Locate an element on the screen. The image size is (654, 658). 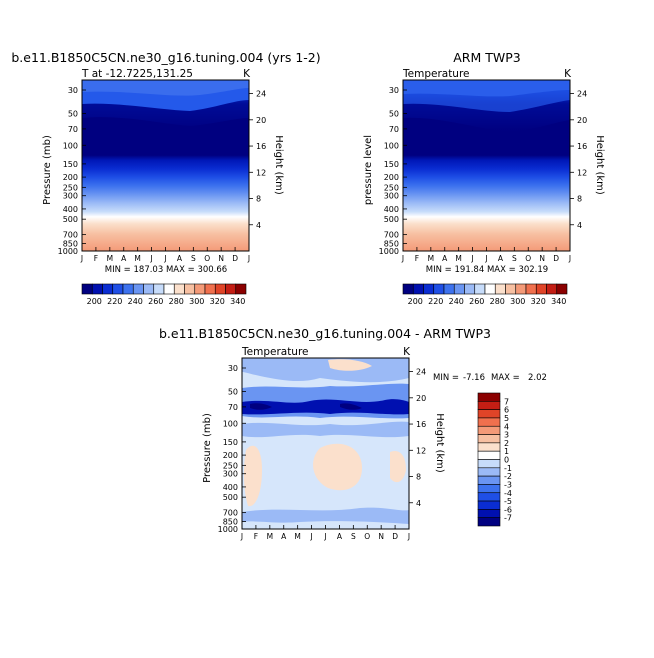
panel1-xtick-label: F is located at coordinates (96, 258).